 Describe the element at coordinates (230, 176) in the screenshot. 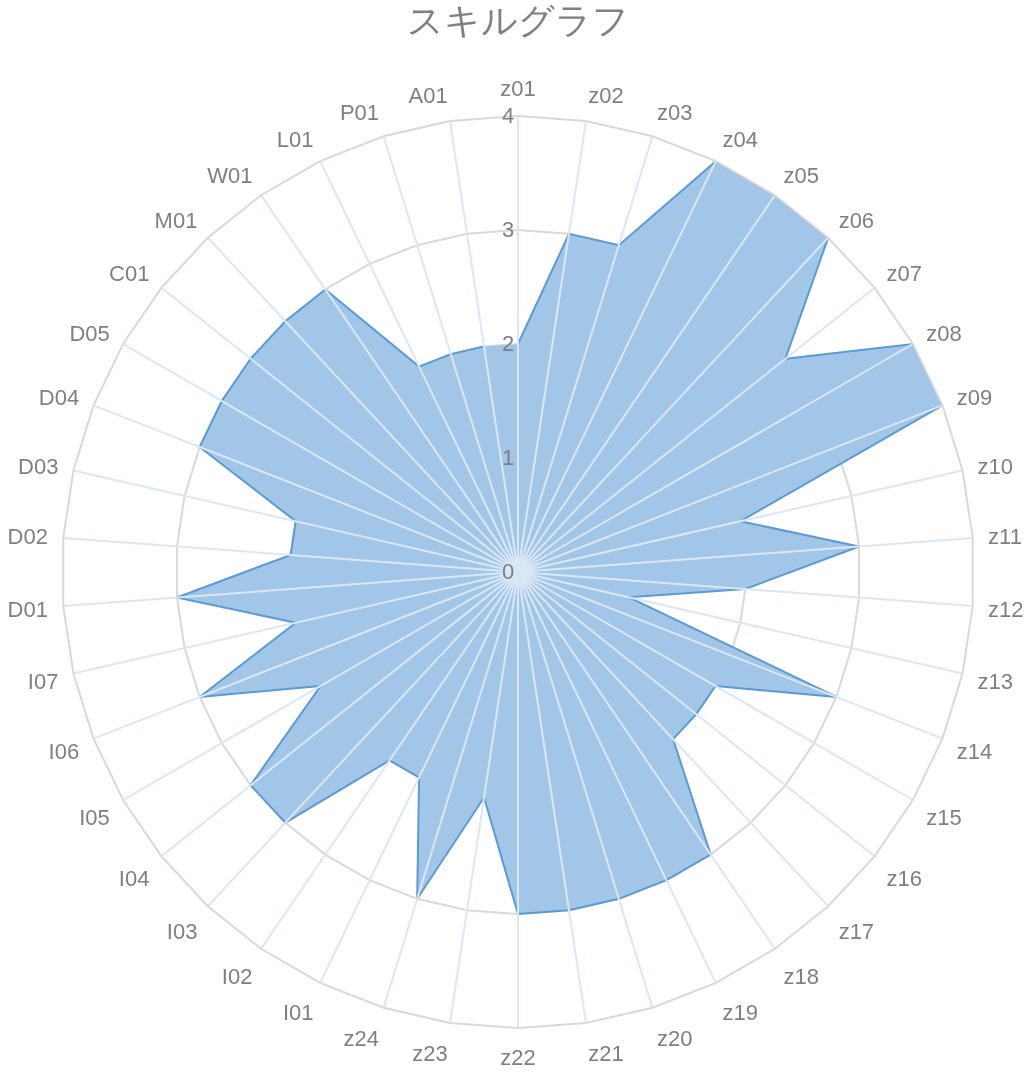

I see `spoke-label: W01` at that location.